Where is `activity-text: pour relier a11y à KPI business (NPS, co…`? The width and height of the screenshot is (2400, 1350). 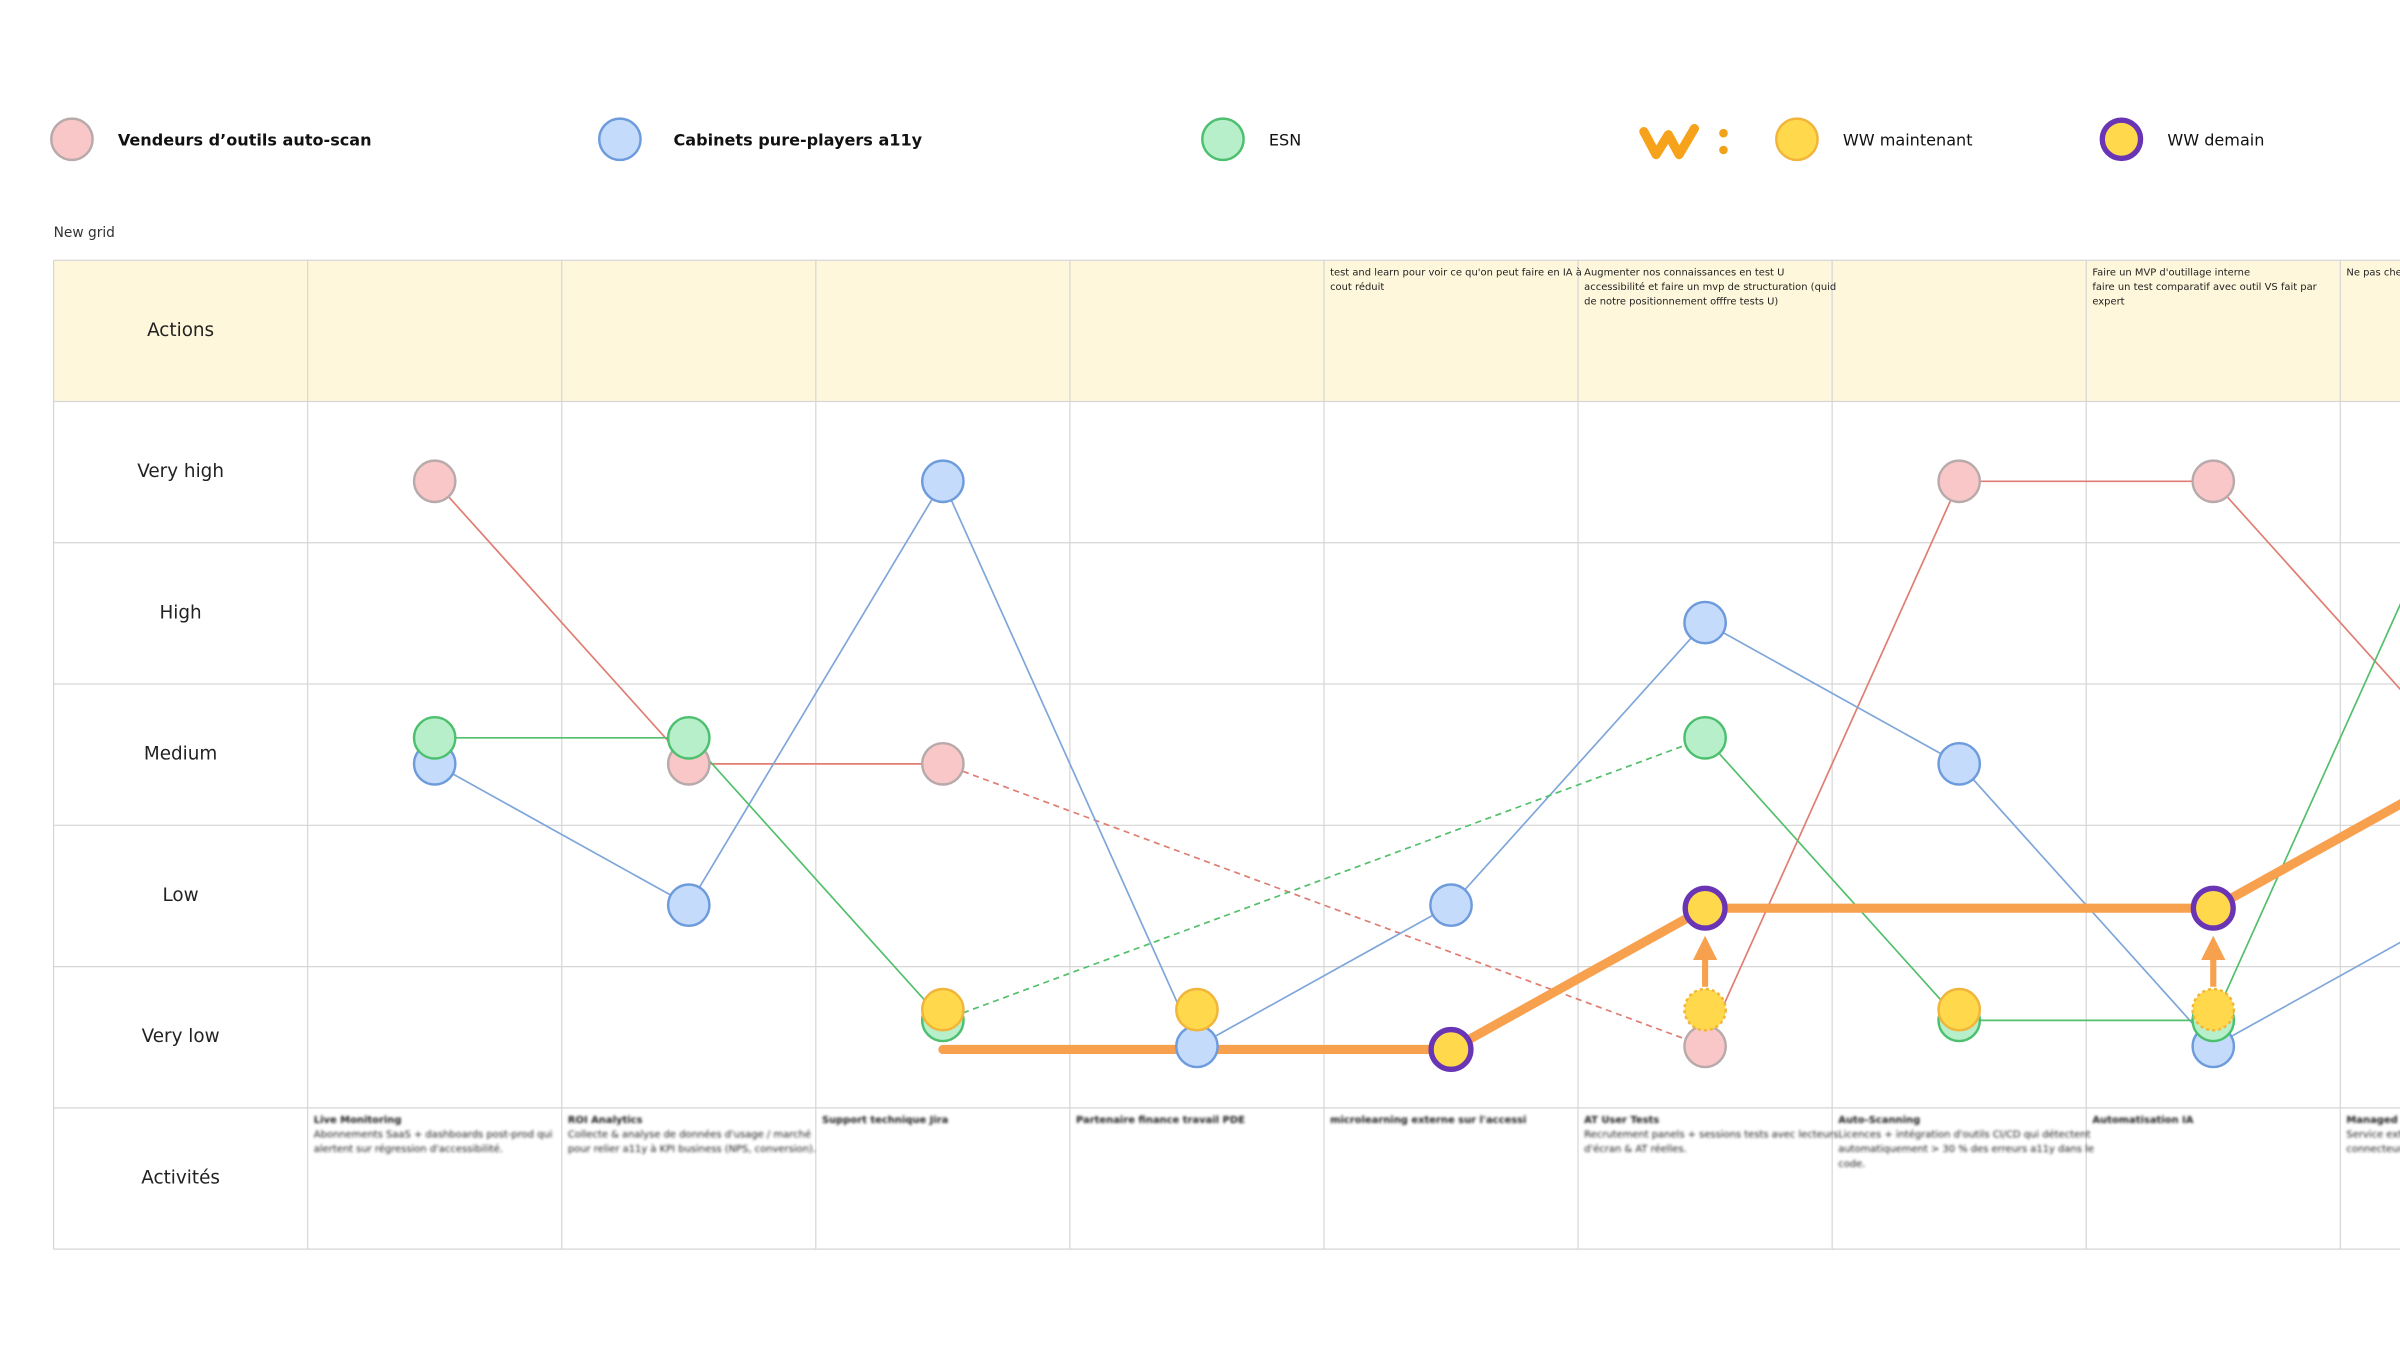
activity-text: pour relier a11y à KPI business (NPS, co… is located at coordinates (692, 1149).